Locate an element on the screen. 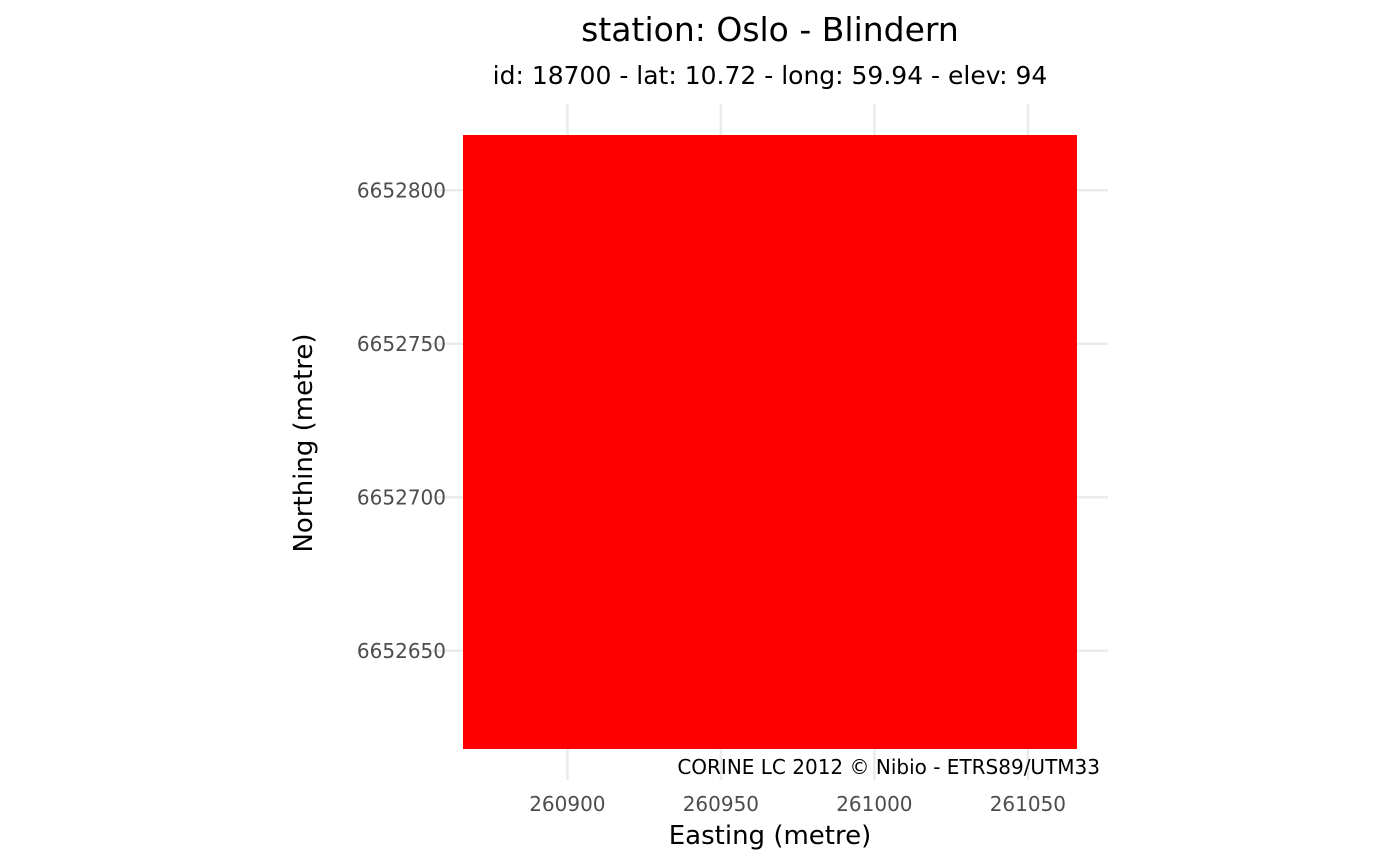 The height and width of the screenshot is (866, 1400). x-tick-label: 260900 is located at coordinates (567, 804).